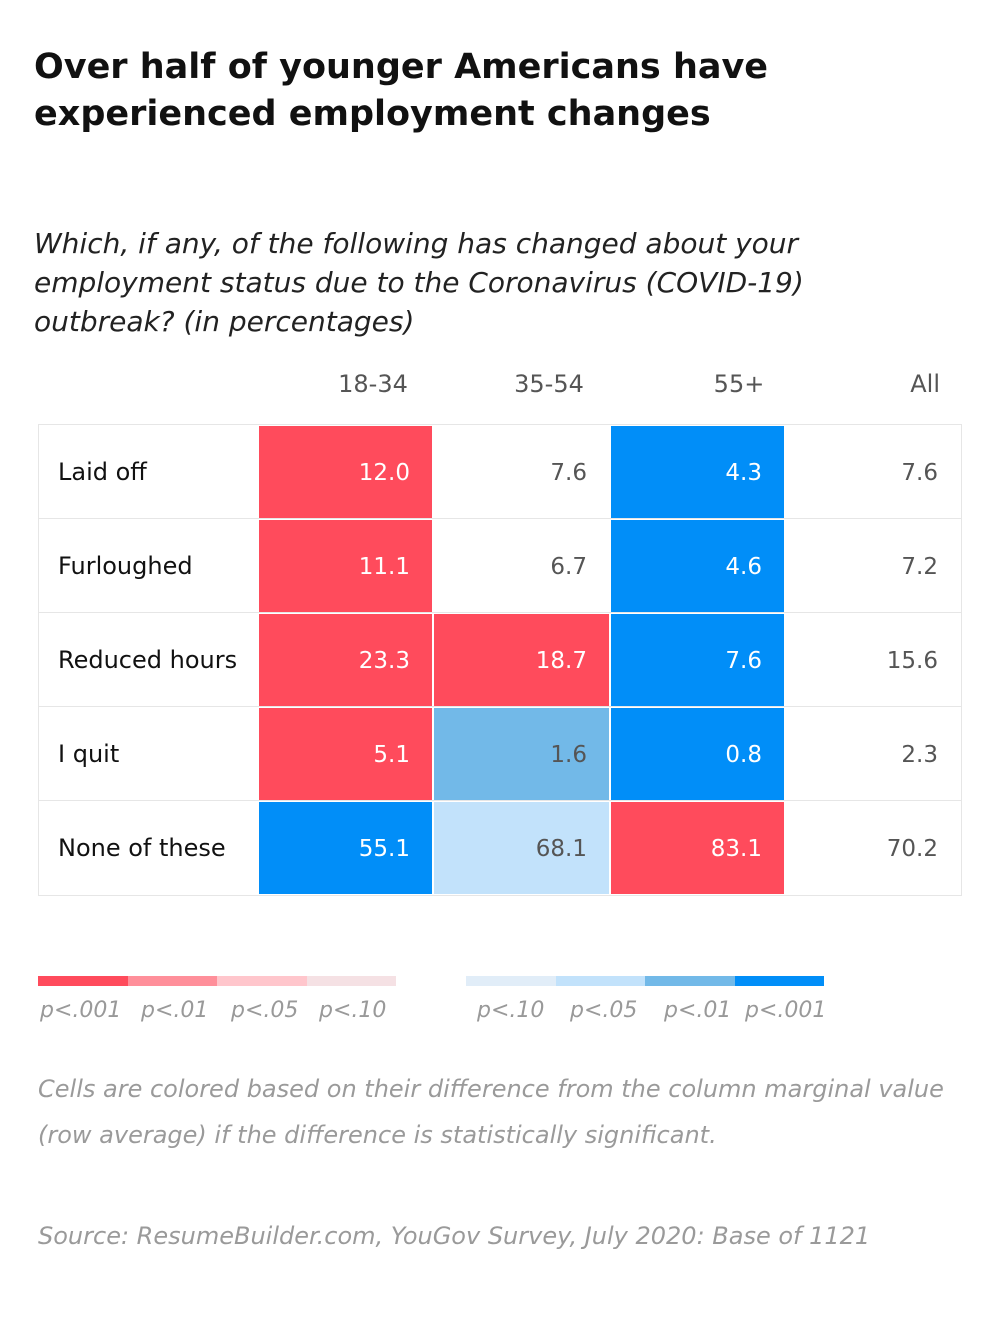 Image resolution: width=1000 pixels, height=1324 pixels. Describe the element at coordinates (142, 848) in the screenshot. I see `row-label: None of these` at that location.